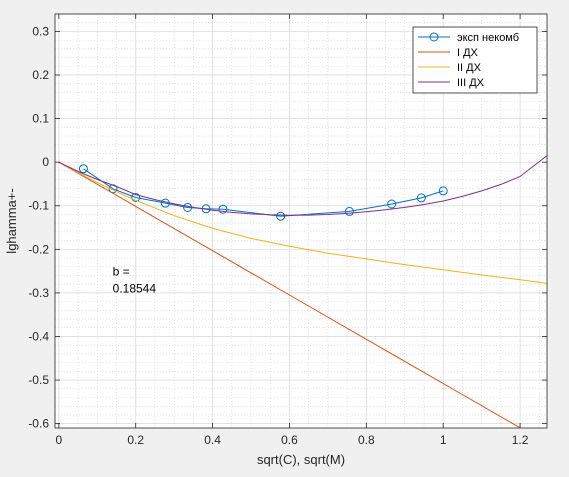 The height and width of the screenshot is (477, 569). What do you see at coordinates (488, 38) in the screenshot?
I see `legend-entry: эксп некомб` at bounding box center [488, 38].